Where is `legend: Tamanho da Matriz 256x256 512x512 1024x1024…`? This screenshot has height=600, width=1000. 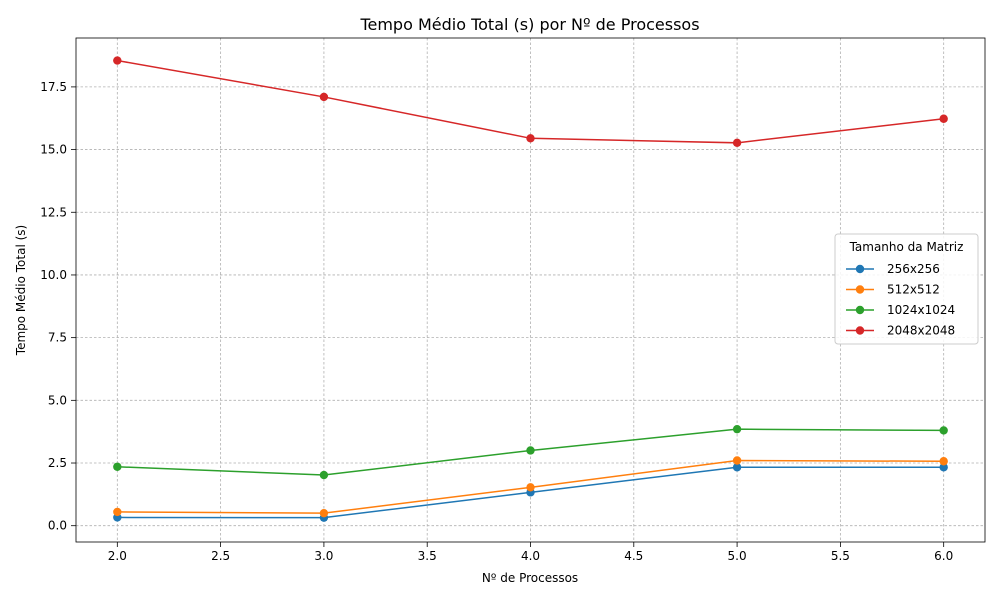 legend: Tamanho da Matriz 256x256 512x512 1024x1024… is located at coordinates (906, 289).